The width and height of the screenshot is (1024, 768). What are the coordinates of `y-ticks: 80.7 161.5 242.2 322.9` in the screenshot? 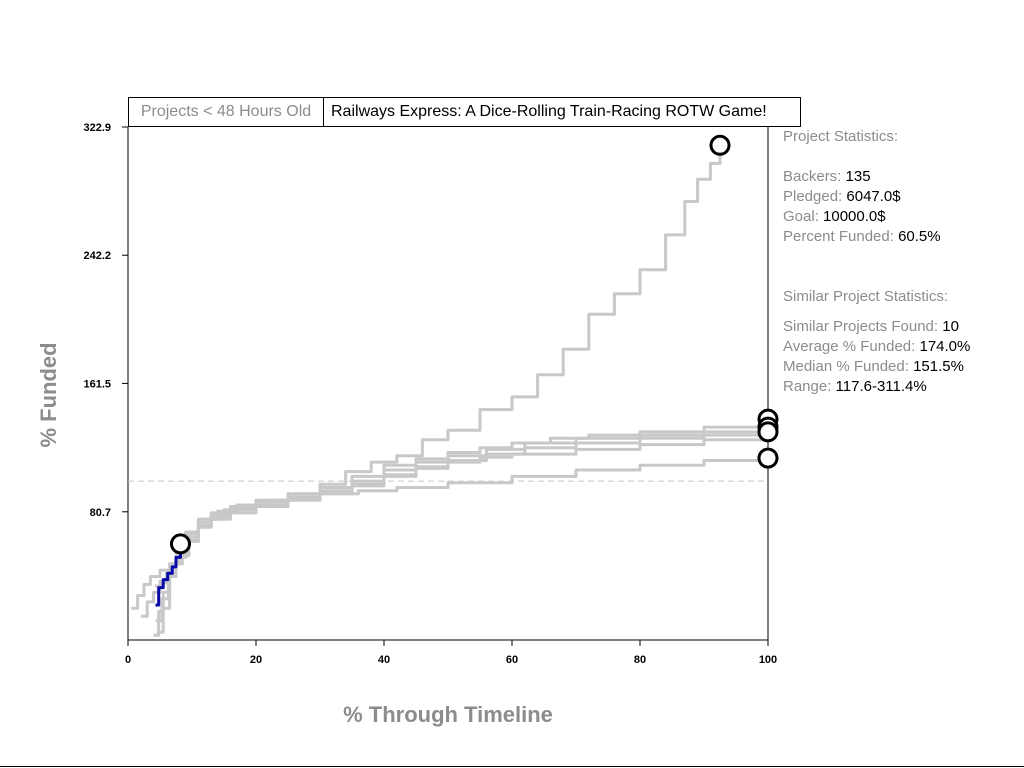 It's located at (105, 320).